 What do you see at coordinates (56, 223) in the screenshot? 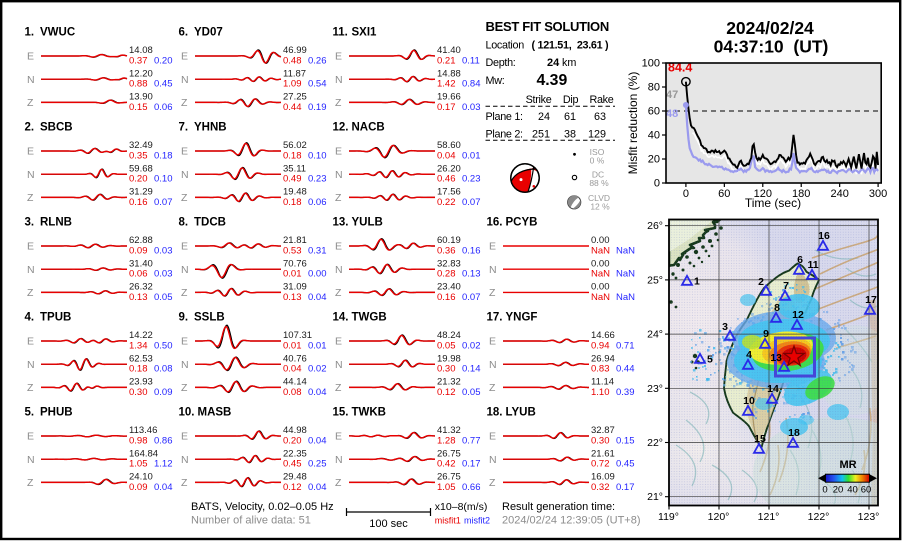
I see `svg-text: RLNB` at bounding box center [56, 223].